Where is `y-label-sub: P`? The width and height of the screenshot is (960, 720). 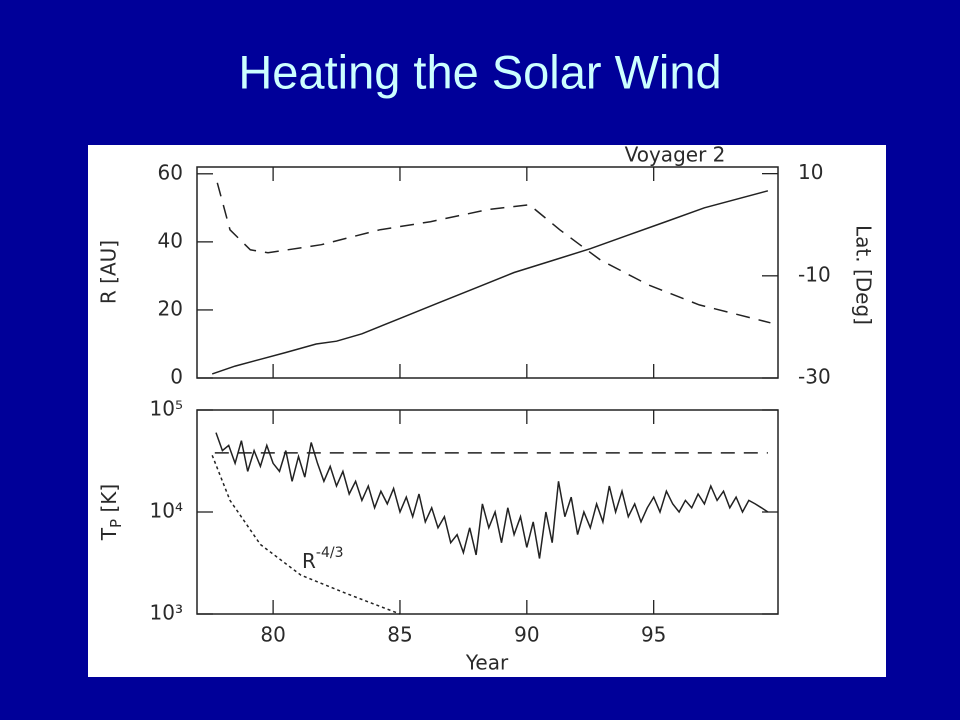 y-label-sub: P is located at coordinates (116, 523).